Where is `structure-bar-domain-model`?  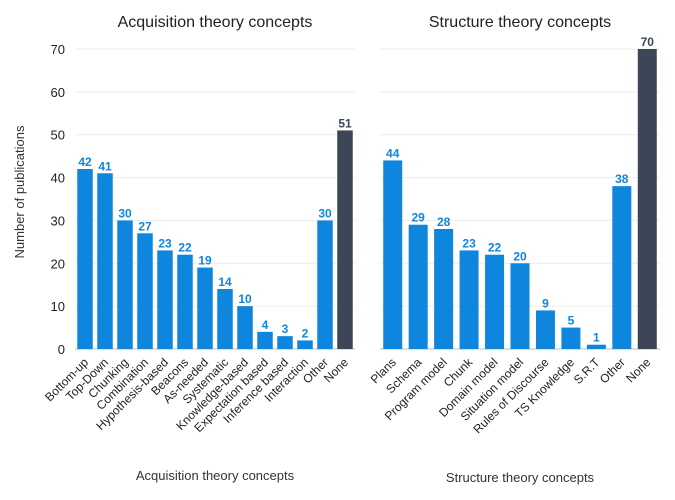
structure-bar-domain-model is located at coordinates (495, 301).